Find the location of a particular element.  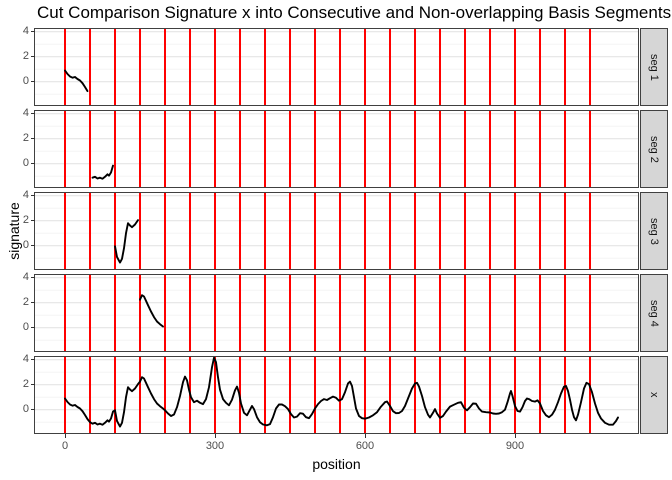

facet-strip-seg-3: seg 3 is located at coordinates (654, 231).